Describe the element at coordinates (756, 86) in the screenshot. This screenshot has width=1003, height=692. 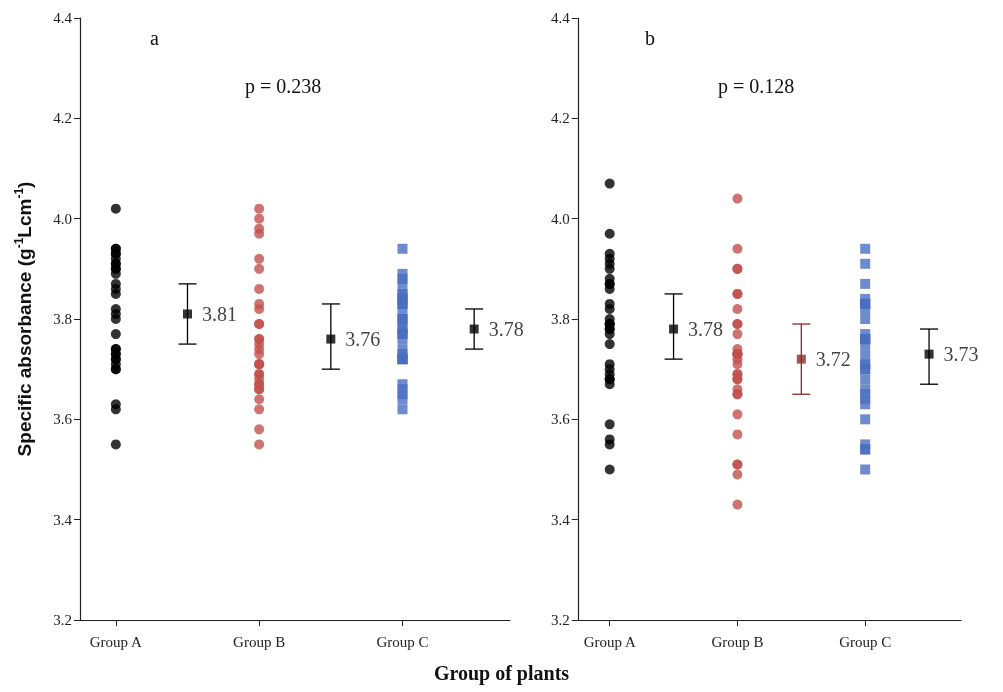
I see `annotation: p = 0.128` at that location.